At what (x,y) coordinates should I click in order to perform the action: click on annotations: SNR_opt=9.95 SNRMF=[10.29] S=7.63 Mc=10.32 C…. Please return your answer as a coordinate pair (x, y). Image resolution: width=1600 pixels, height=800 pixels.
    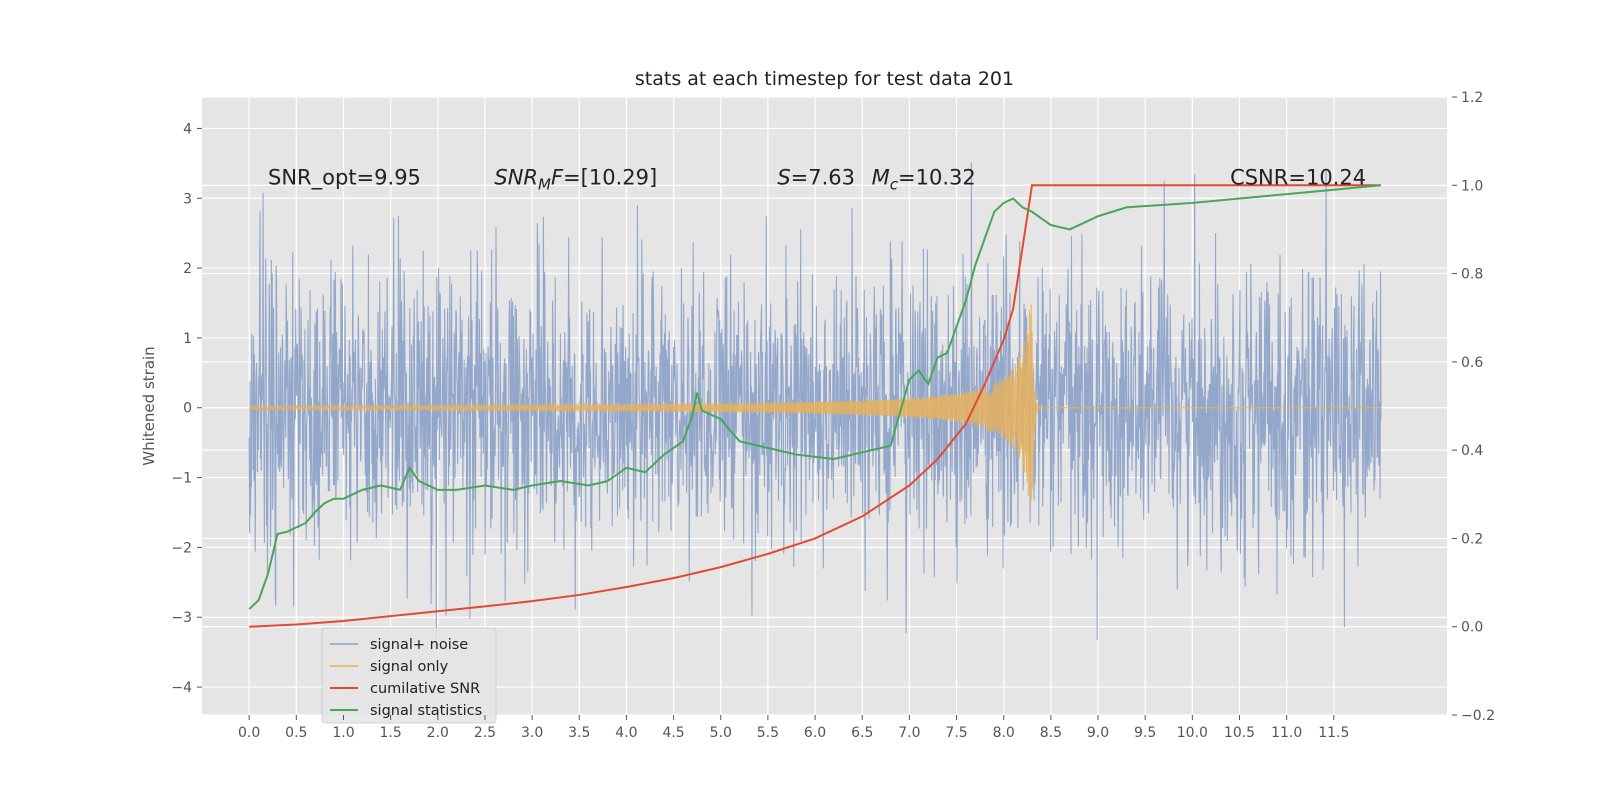
    Looking at the image, I should click on (817, 179).